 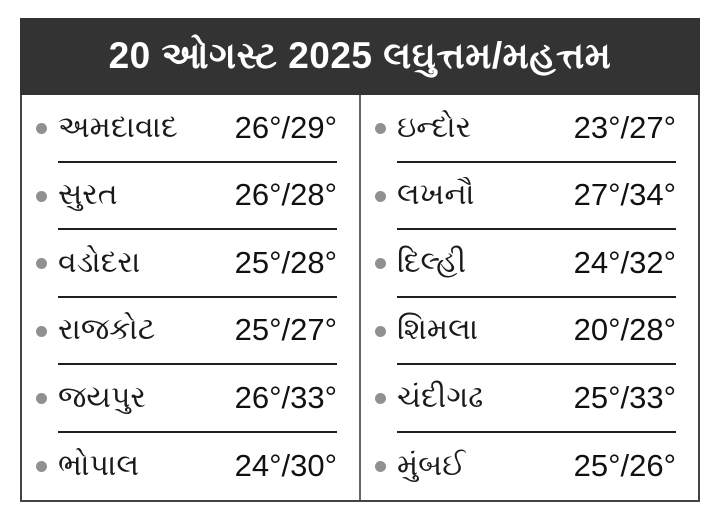 I want to click on temperature-value: 26°/33°, so click(x=285, y=397).